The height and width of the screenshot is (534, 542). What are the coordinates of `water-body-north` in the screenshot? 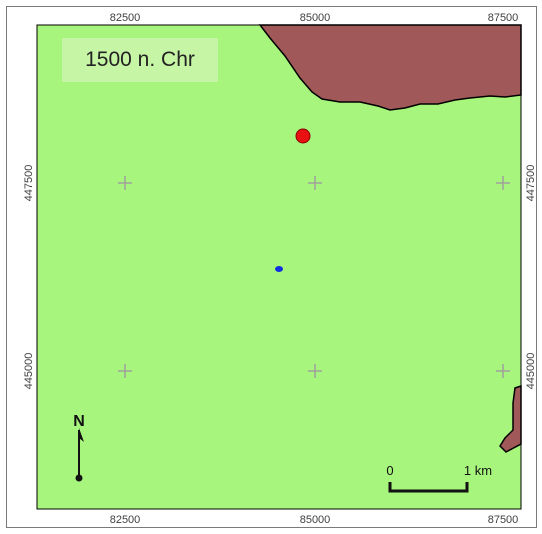 It's located at (390, 67).